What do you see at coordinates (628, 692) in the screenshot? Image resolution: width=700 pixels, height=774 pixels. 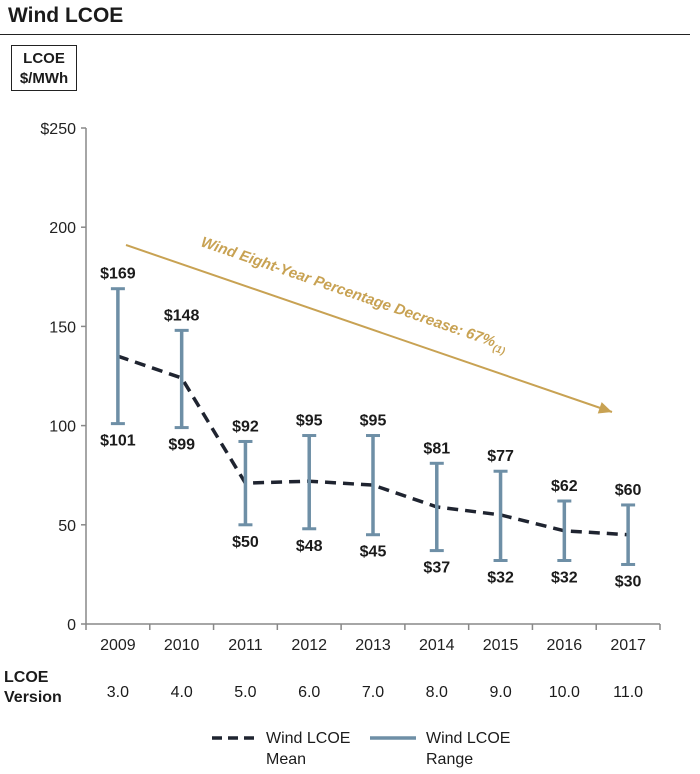 I see `version-value: 11.0` at bounding box center [628, 692].